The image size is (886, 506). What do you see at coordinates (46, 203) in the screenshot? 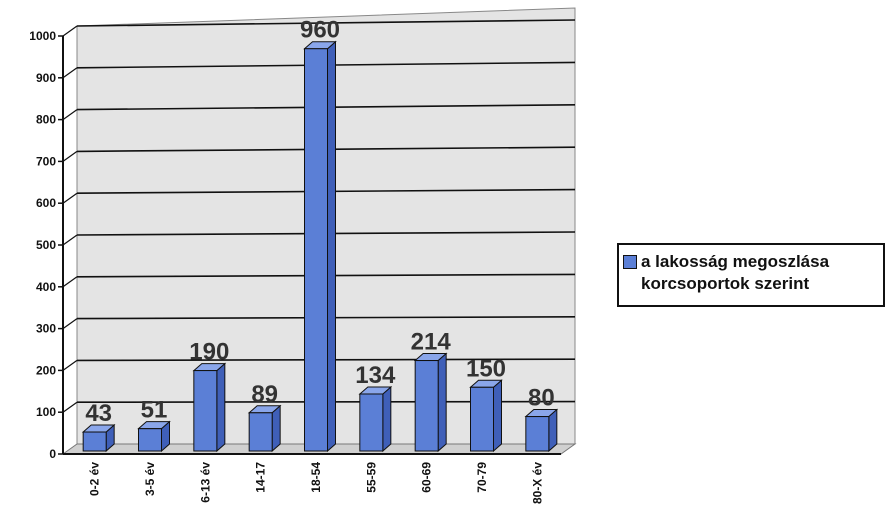
I see `y-tick-label: 600` at bounding box center [46, 203].